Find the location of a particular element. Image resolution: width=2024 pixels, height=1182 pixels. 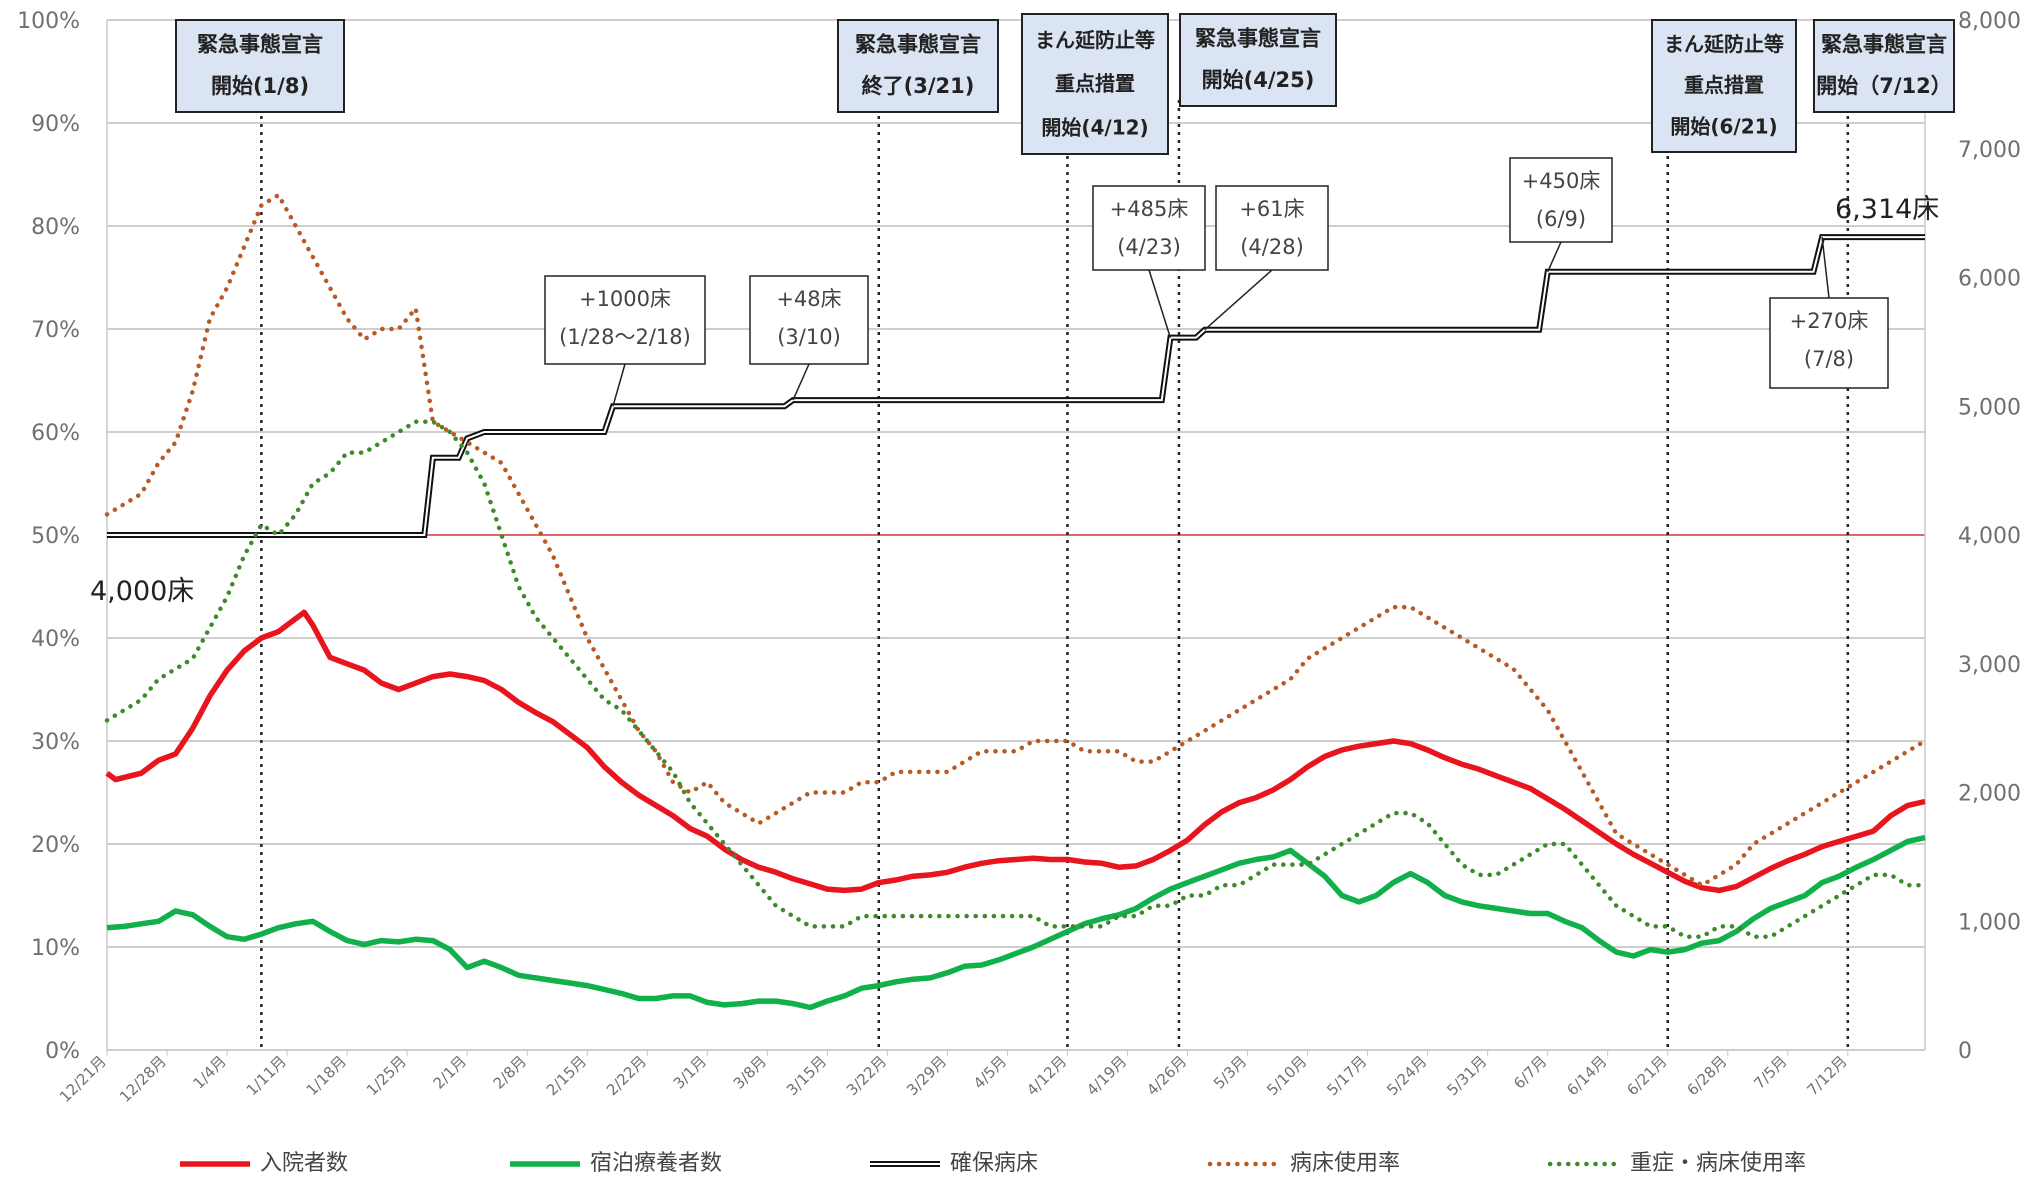

x-tick-label: 5/24月 is located at coordinates (1406, 1075).